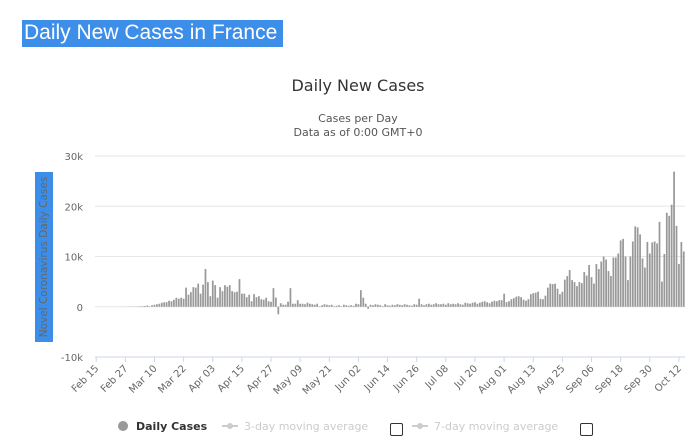  Describe the element at coordinates (358, 132) in the screenshot. I see `chart-subtitle: Data as of 0:00 GMT+0` at that location.